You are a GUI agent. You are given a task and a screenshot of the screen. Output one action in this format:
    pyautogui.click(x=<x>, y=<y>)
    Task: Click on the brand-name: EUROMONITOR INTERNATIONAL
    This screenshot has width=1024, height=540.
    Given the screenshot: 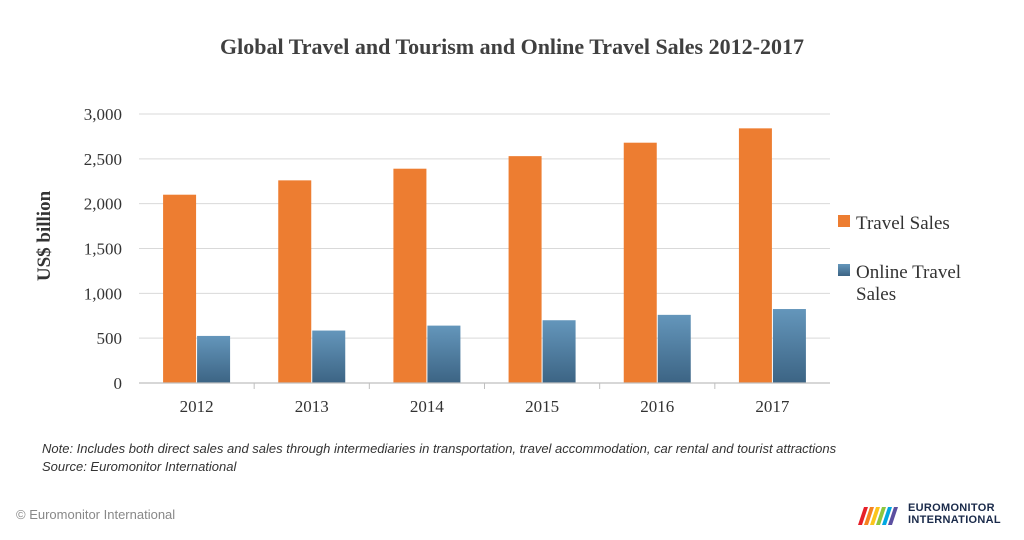 What is the action you would take?
    pyautogui.click(x=954, y=514)
    